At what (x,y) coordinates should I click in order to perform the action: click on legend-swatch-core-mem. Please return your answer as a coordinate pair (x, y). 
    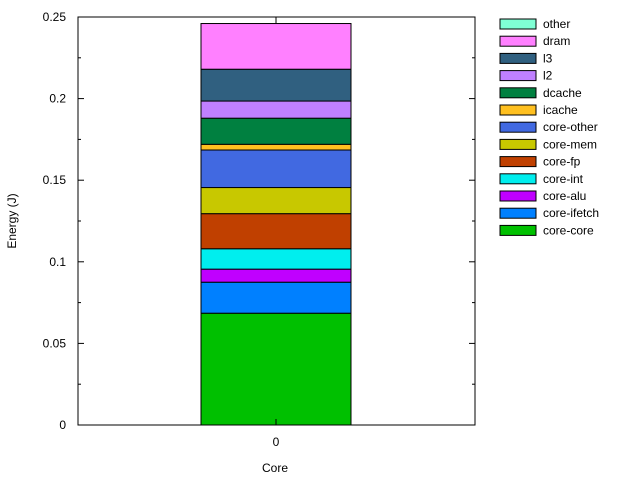
    Looking at the image, I should click on (518, 144).